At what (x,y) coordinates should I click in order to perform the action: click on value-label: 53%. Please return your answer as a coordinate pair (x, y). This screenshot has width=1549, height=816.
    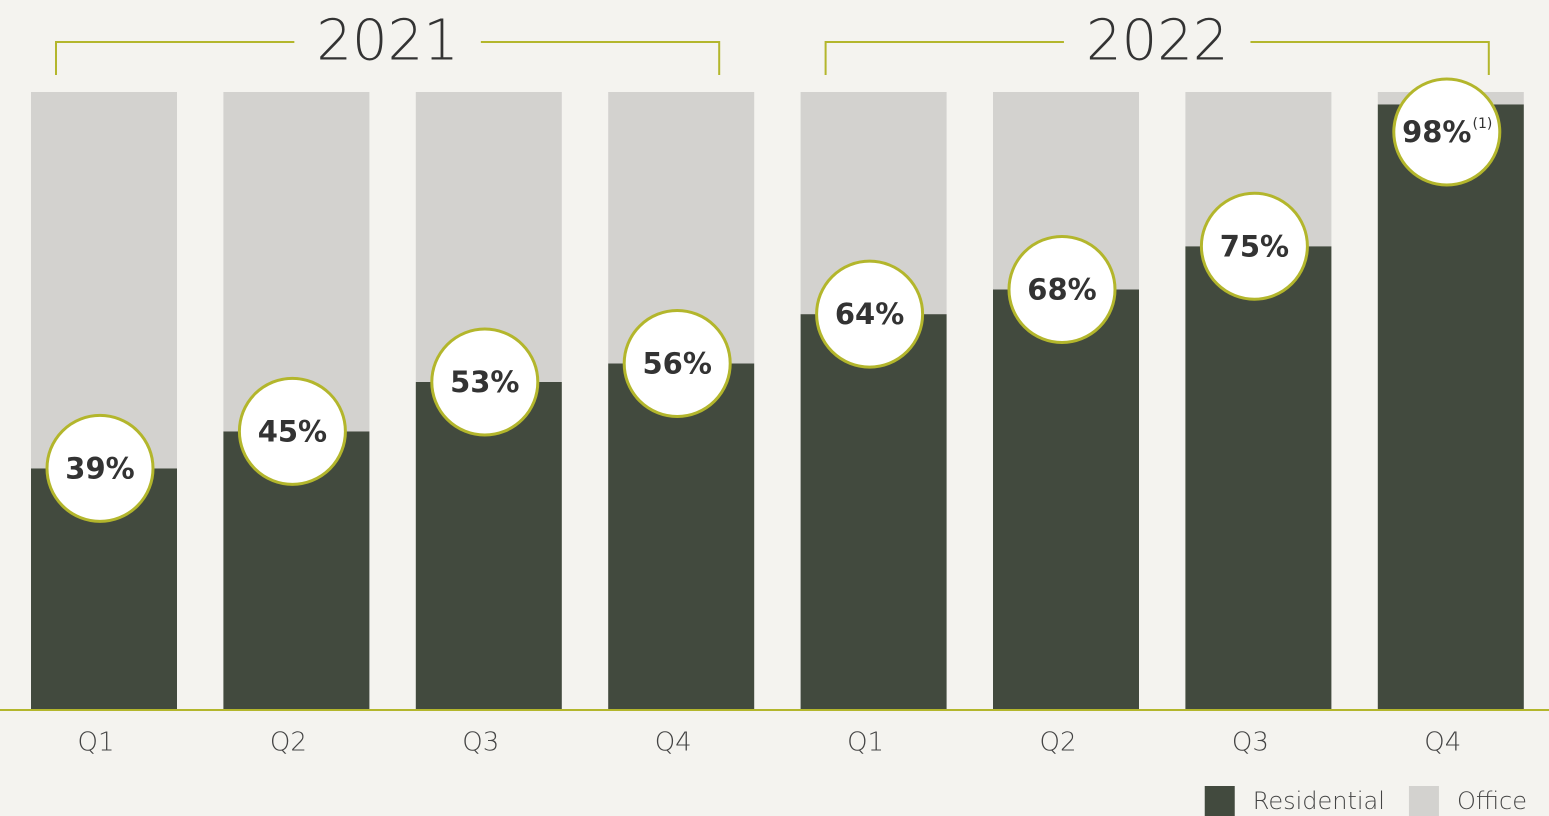
    Looking at the image, I should click on (484, 382).